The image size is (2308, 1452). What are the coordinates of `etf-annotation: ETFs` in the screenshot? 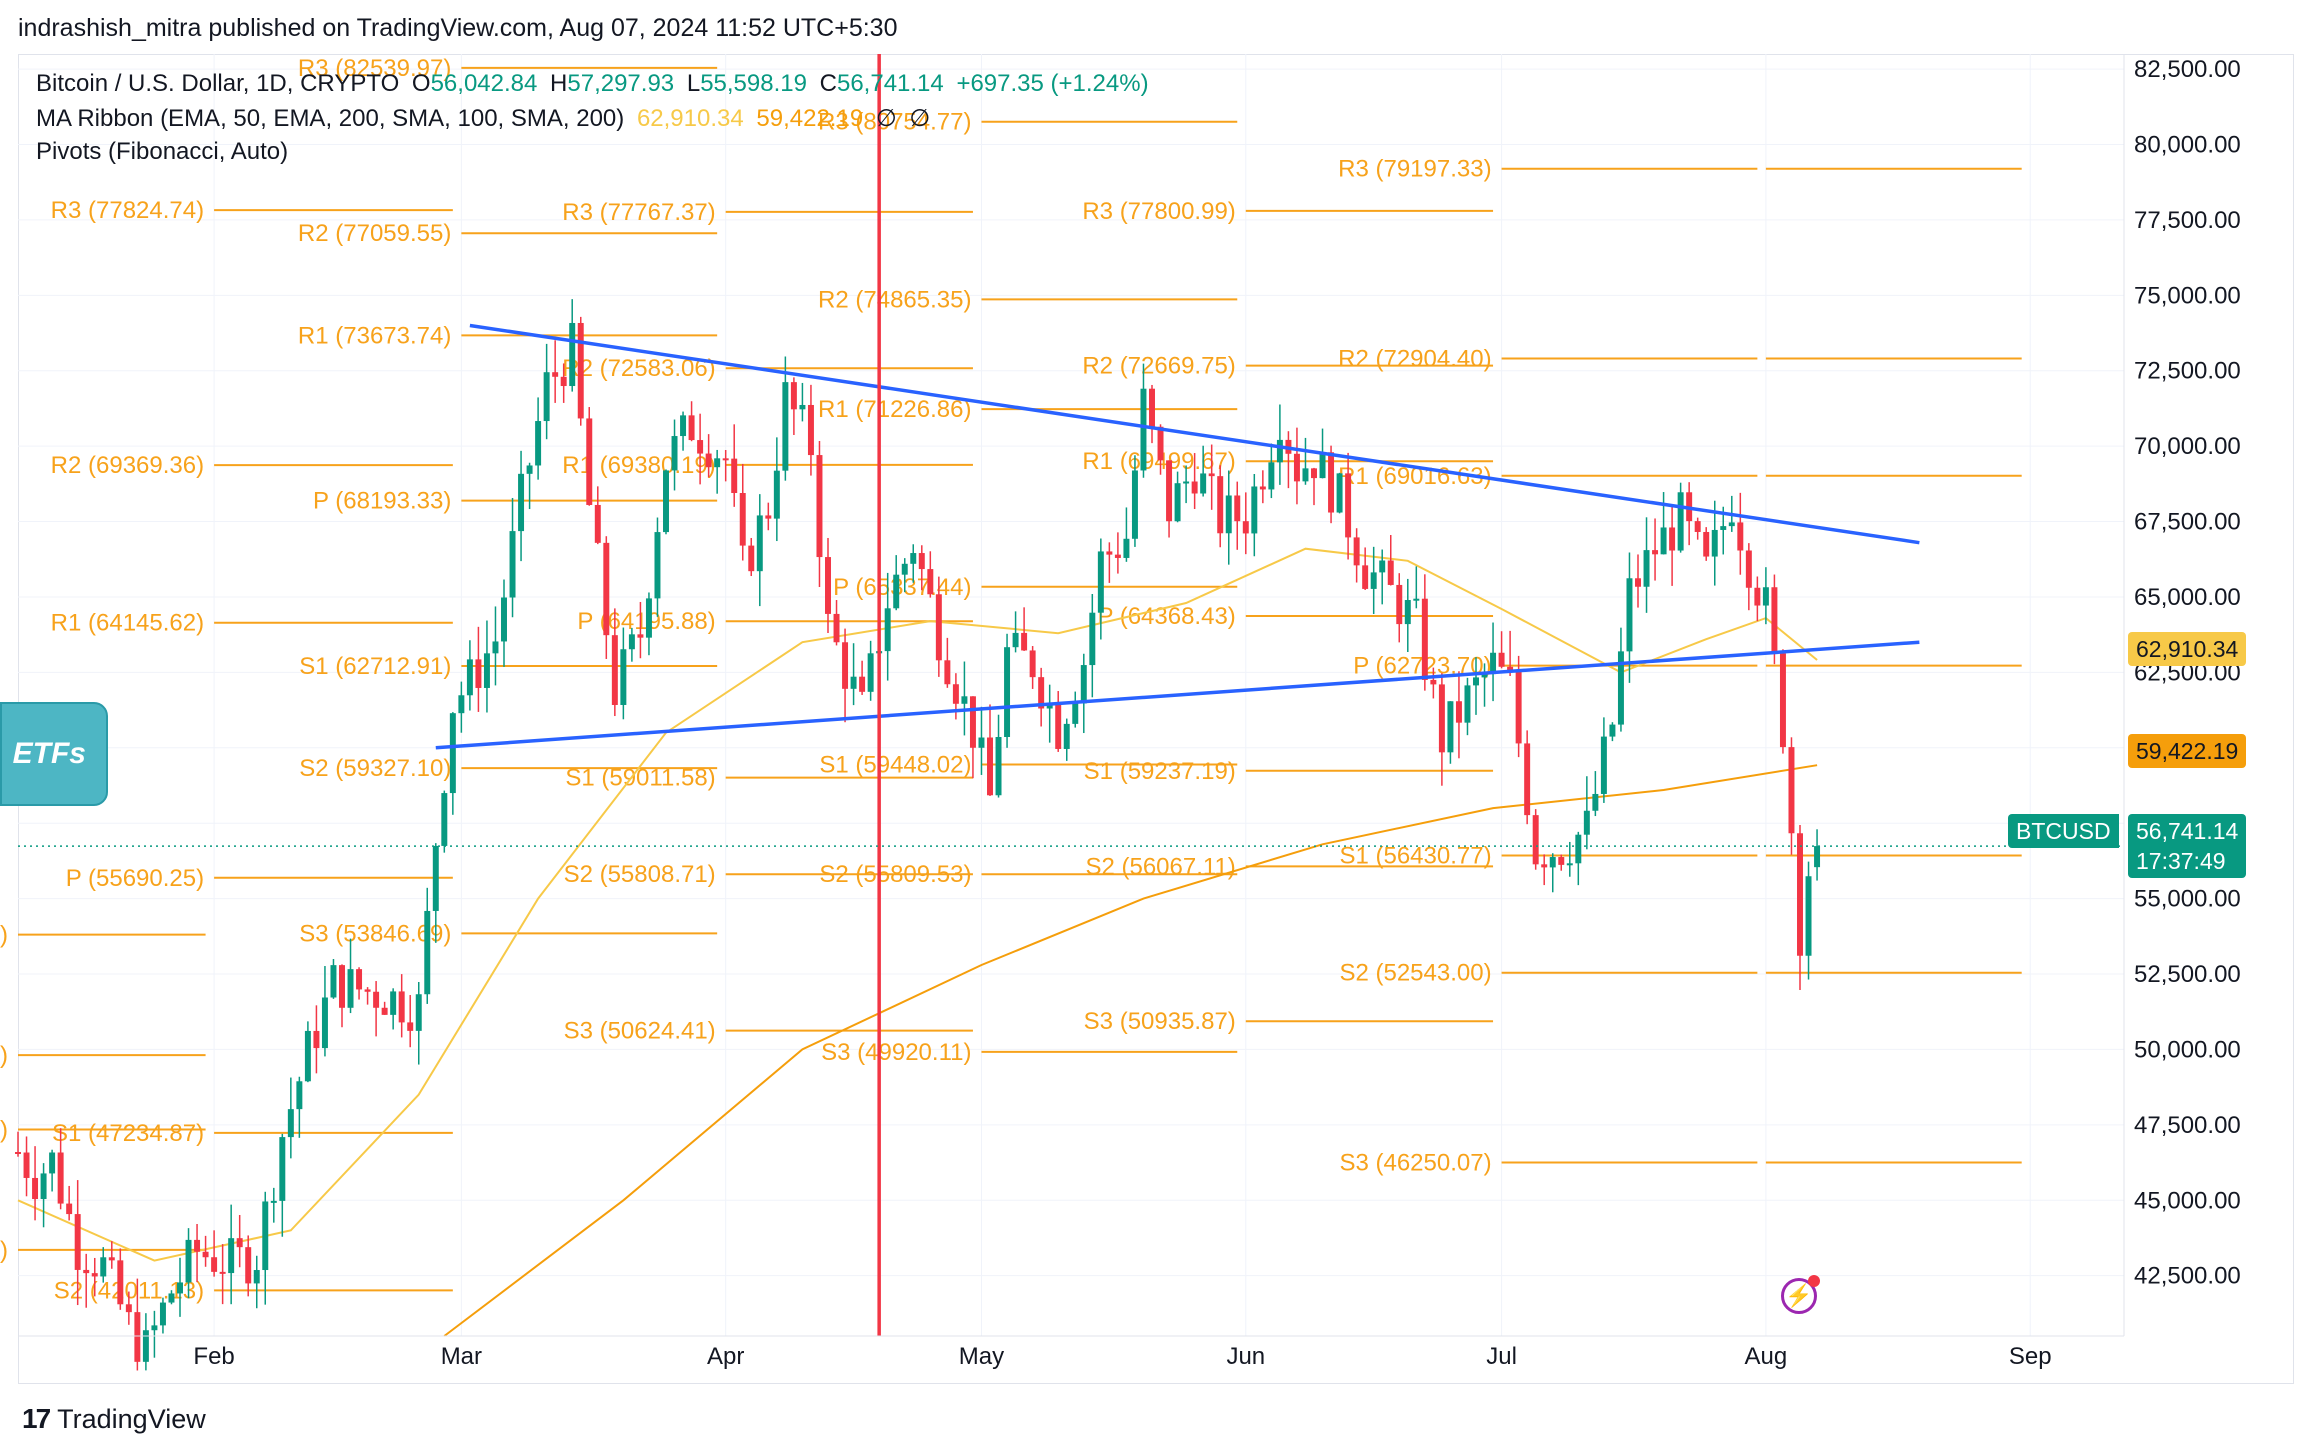 It's located at (54, 754).